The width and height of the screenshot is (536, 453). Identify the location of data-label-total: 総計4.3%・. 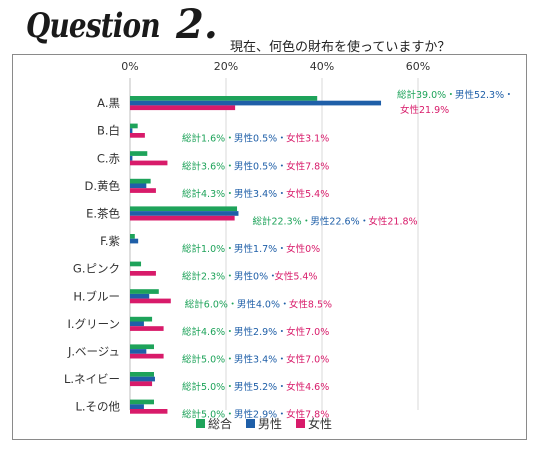
(208, 194).